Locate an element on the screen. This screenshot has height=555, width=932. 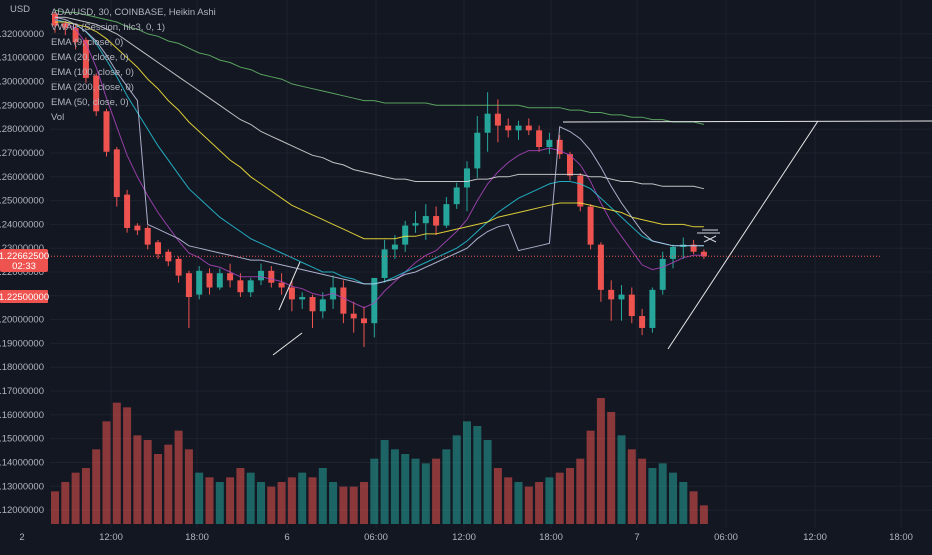
price-tick-label: 1.19000000 is located at coordinates (22, 343).